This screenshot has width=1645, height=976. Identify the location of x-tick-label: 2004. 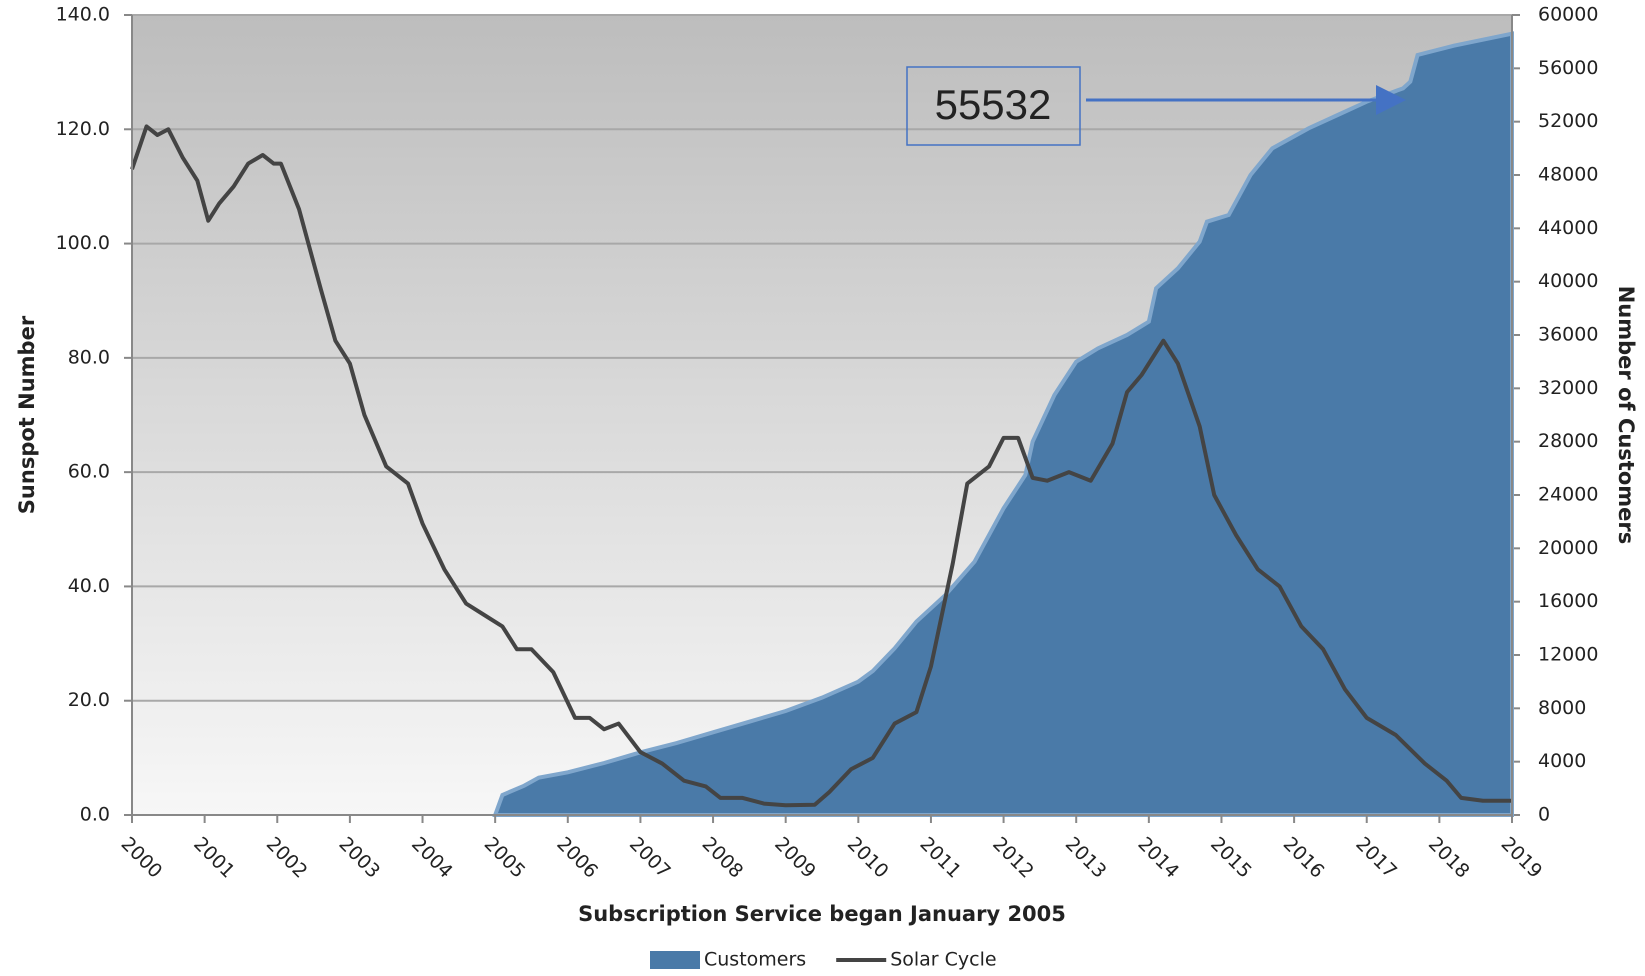
(432, 858).